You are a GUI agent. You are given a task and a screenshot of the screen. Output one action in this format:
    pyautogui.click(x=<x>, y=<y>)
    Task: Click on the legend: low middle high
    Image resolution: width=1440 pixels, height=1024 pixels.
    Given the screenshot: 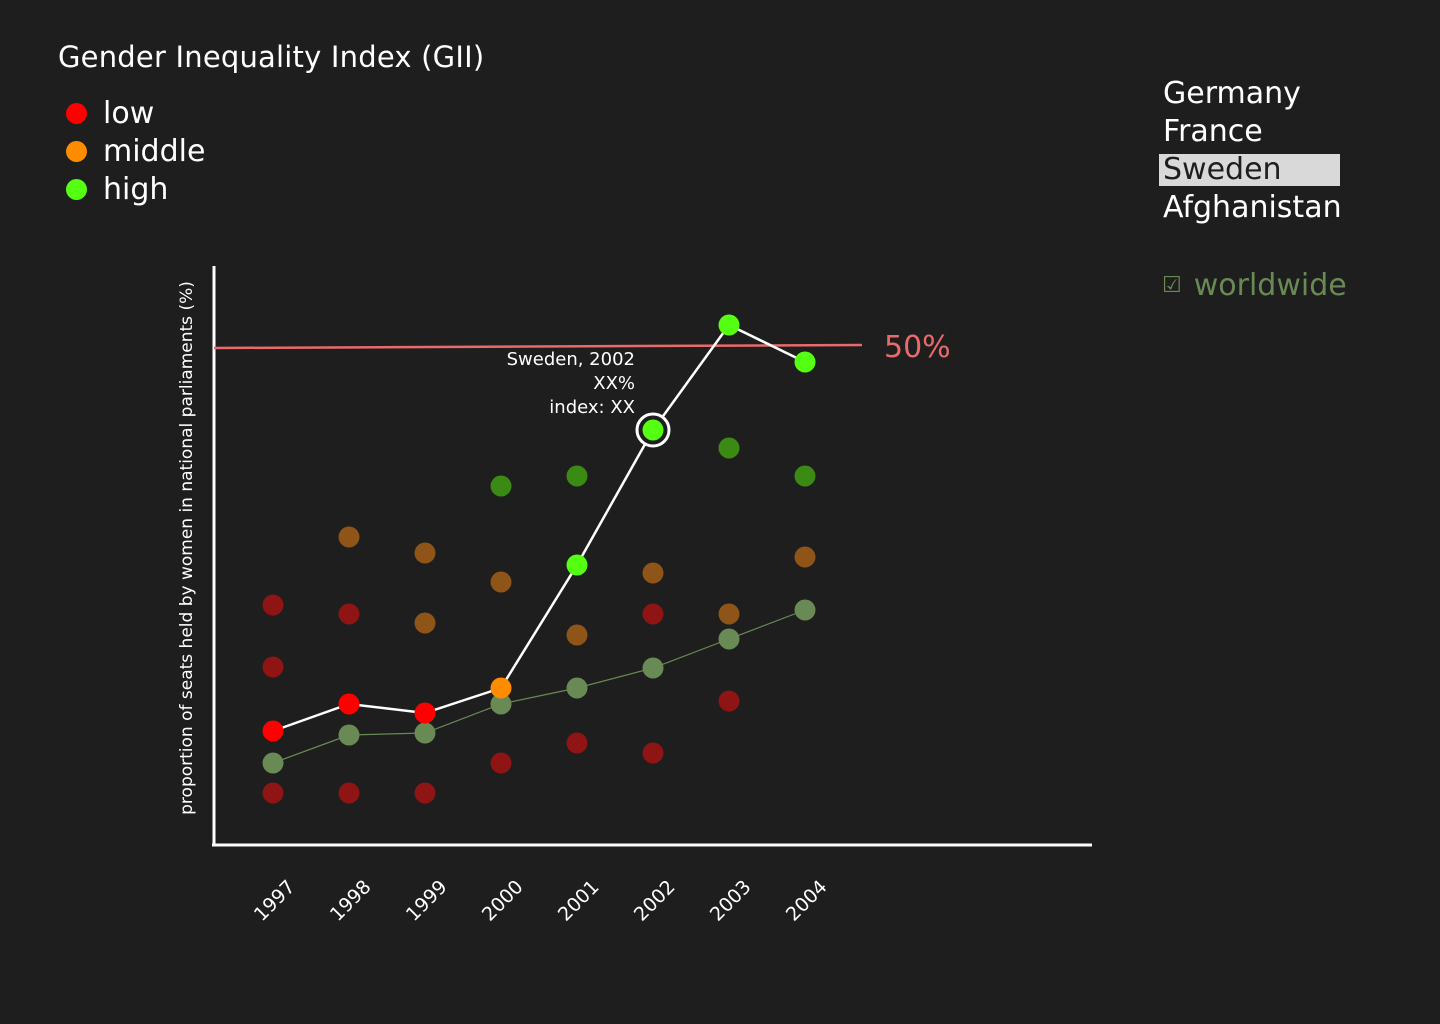 What is the action you would take?
    pyautogui.click(x=135, y=151)
    